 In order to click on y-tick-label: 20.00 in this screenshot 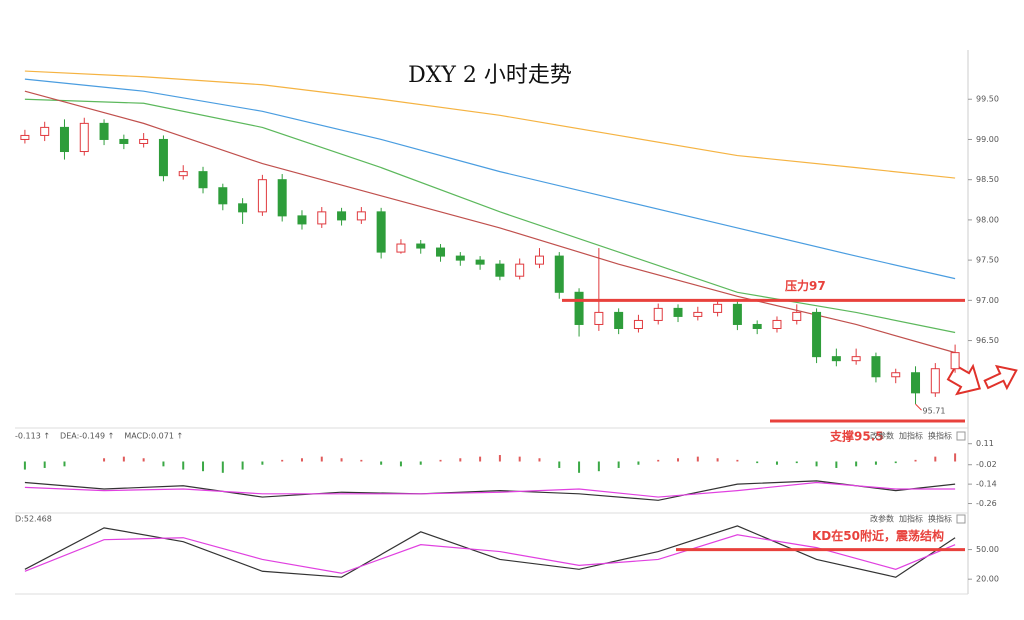, I will do `click(987, 579)`.